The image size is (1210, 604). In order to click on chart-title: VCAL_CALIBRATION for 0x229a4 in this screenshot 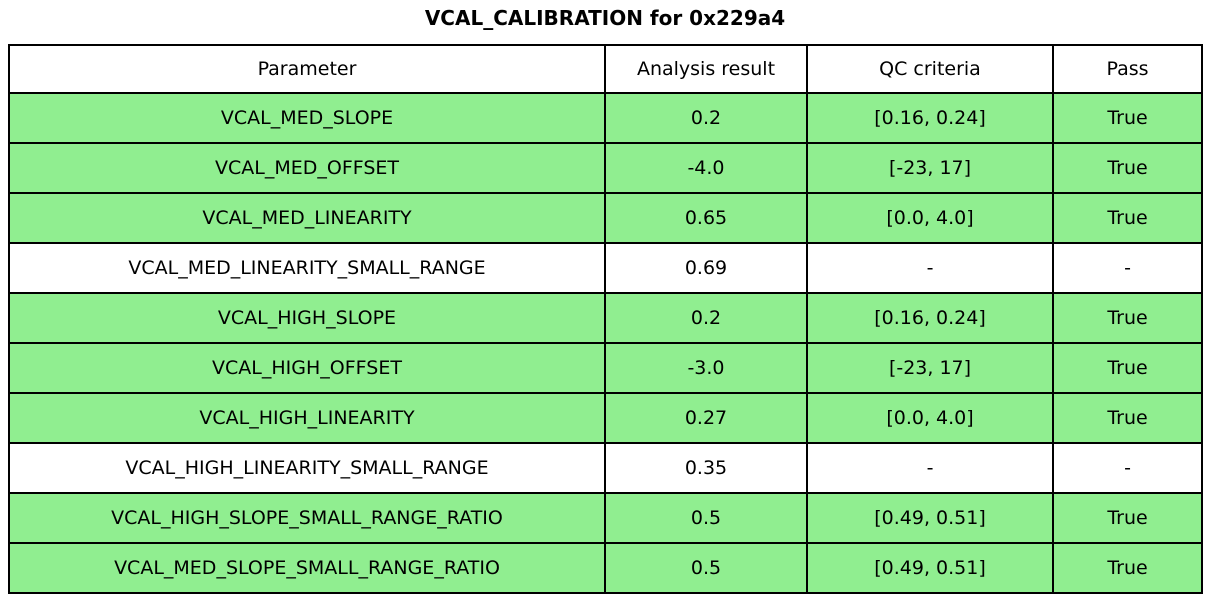, I will do `click(605, 18)`.